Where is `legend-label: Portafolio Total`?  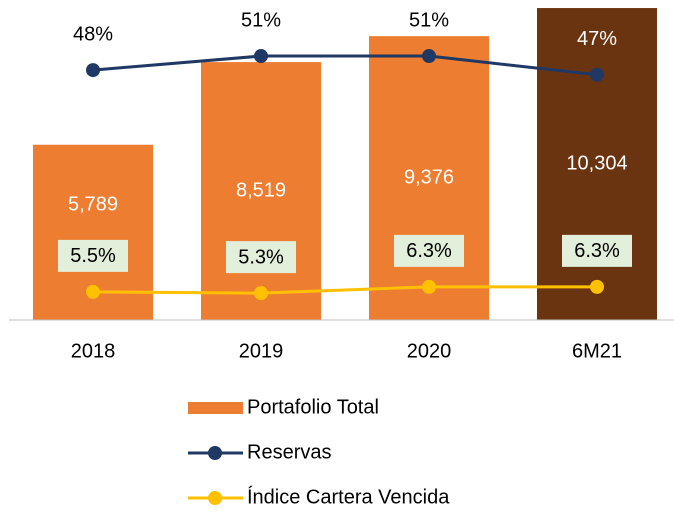 legend-label: Portafolio Total is located at coordinates (313, 407).